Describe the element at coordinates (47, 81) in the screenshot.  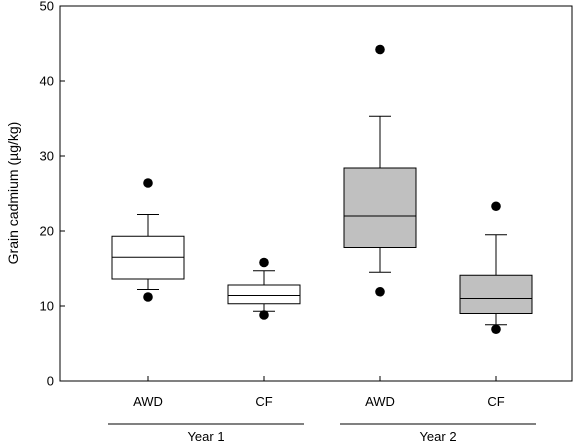
I see `y-tick-label: 40` at that location.